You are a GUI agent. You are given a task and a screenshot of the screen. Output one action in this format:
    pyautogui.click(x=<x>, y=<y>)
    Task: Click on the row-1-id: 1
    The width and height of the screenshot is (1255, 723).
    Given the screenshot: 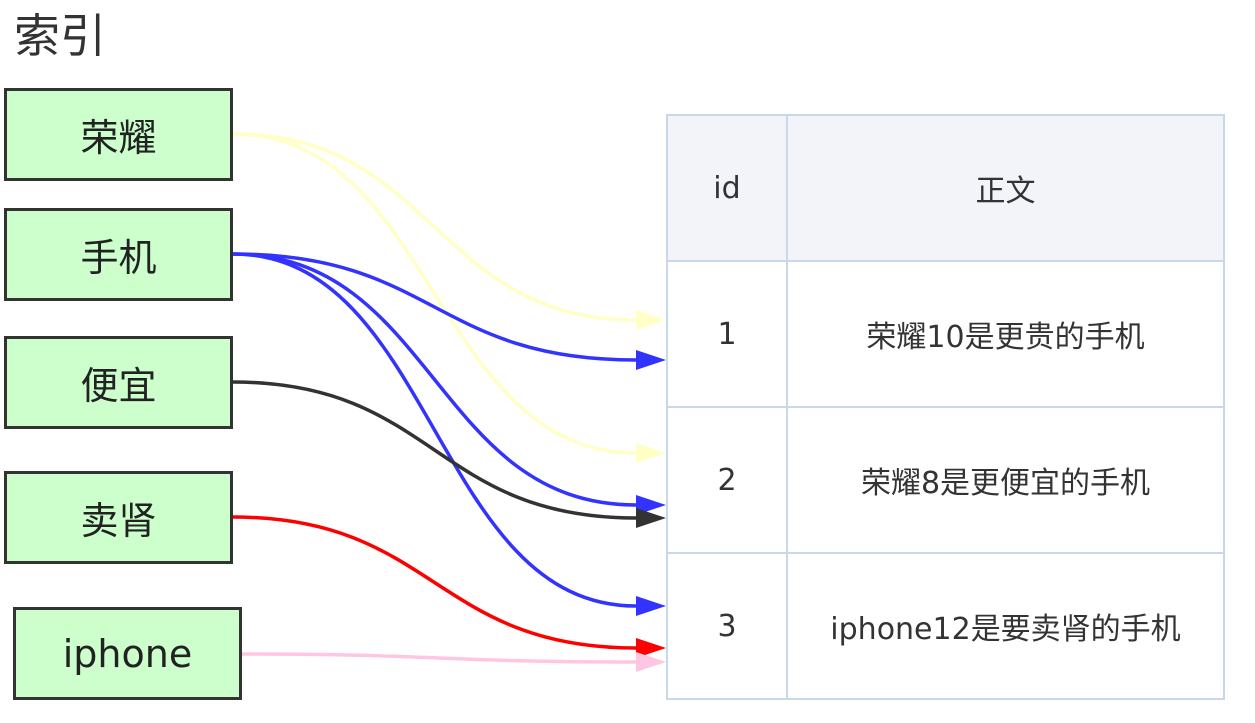 What is the action you would take?
    pyautogui.click(x=727, y=334)
    